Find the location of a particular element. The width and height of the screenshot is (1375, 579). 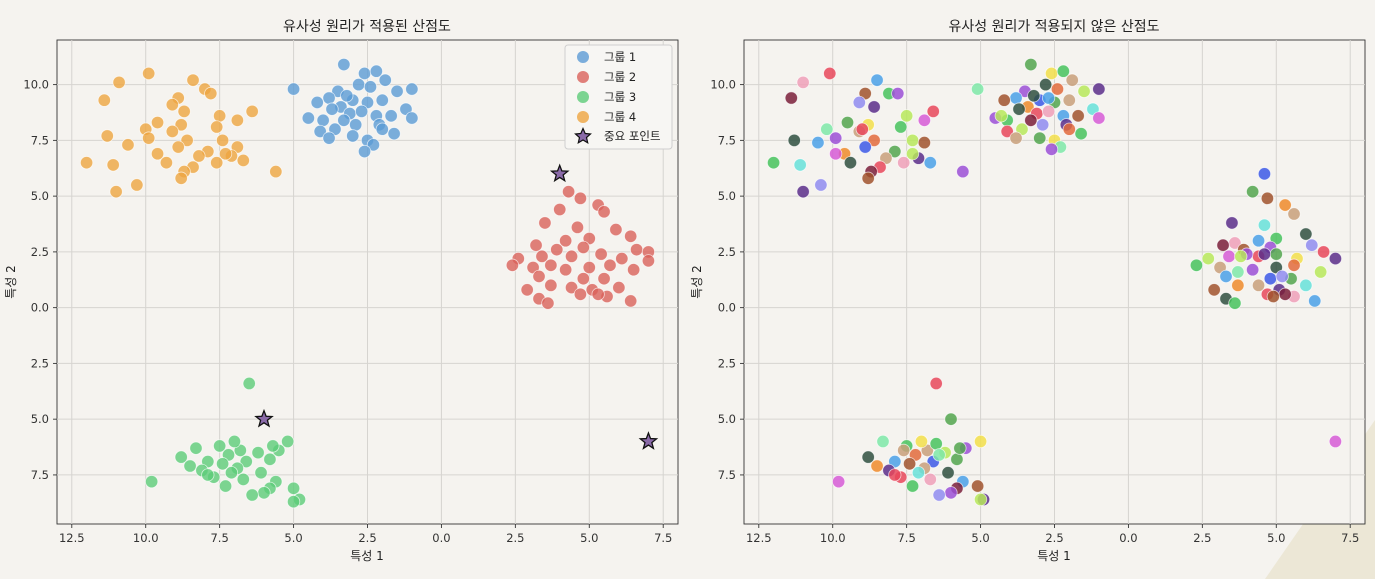

legend-box is located at coordinates (618, 97).